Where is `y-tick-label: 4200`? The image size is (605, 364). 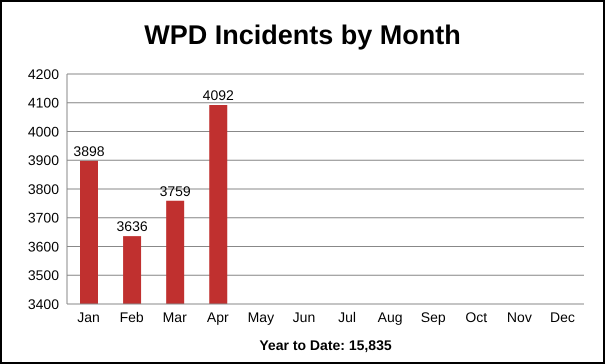 y-tick-label: 4200 is located at coordinates (44, 74).